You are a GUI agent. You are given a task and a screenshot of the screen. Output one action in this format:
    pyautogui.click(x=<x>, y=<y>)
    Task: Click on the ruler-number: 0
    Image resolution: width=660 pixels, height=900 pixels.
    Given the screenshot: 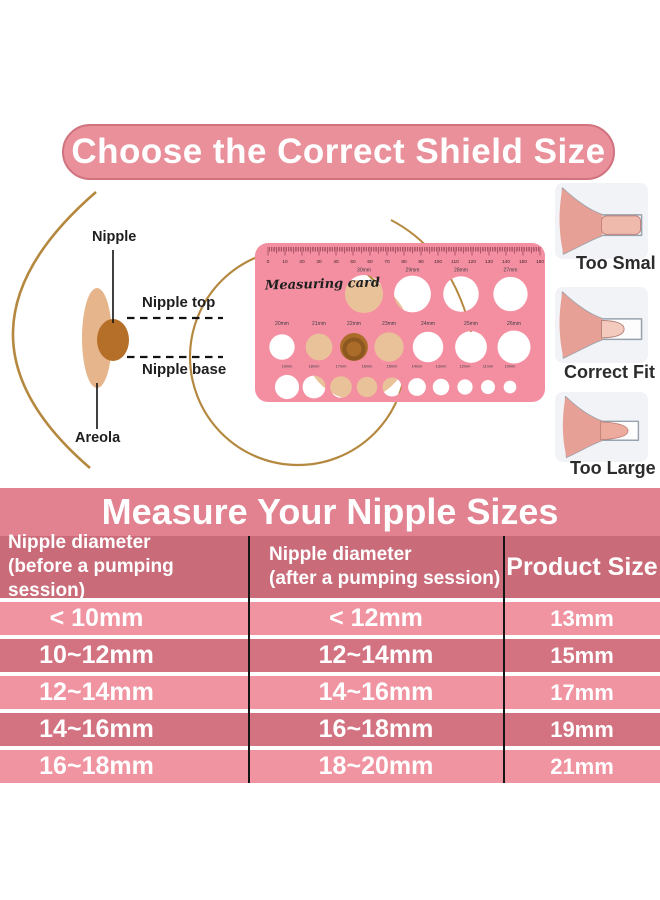 What is the action you would take?
    pyautogui.click(x=268, y=262)
    